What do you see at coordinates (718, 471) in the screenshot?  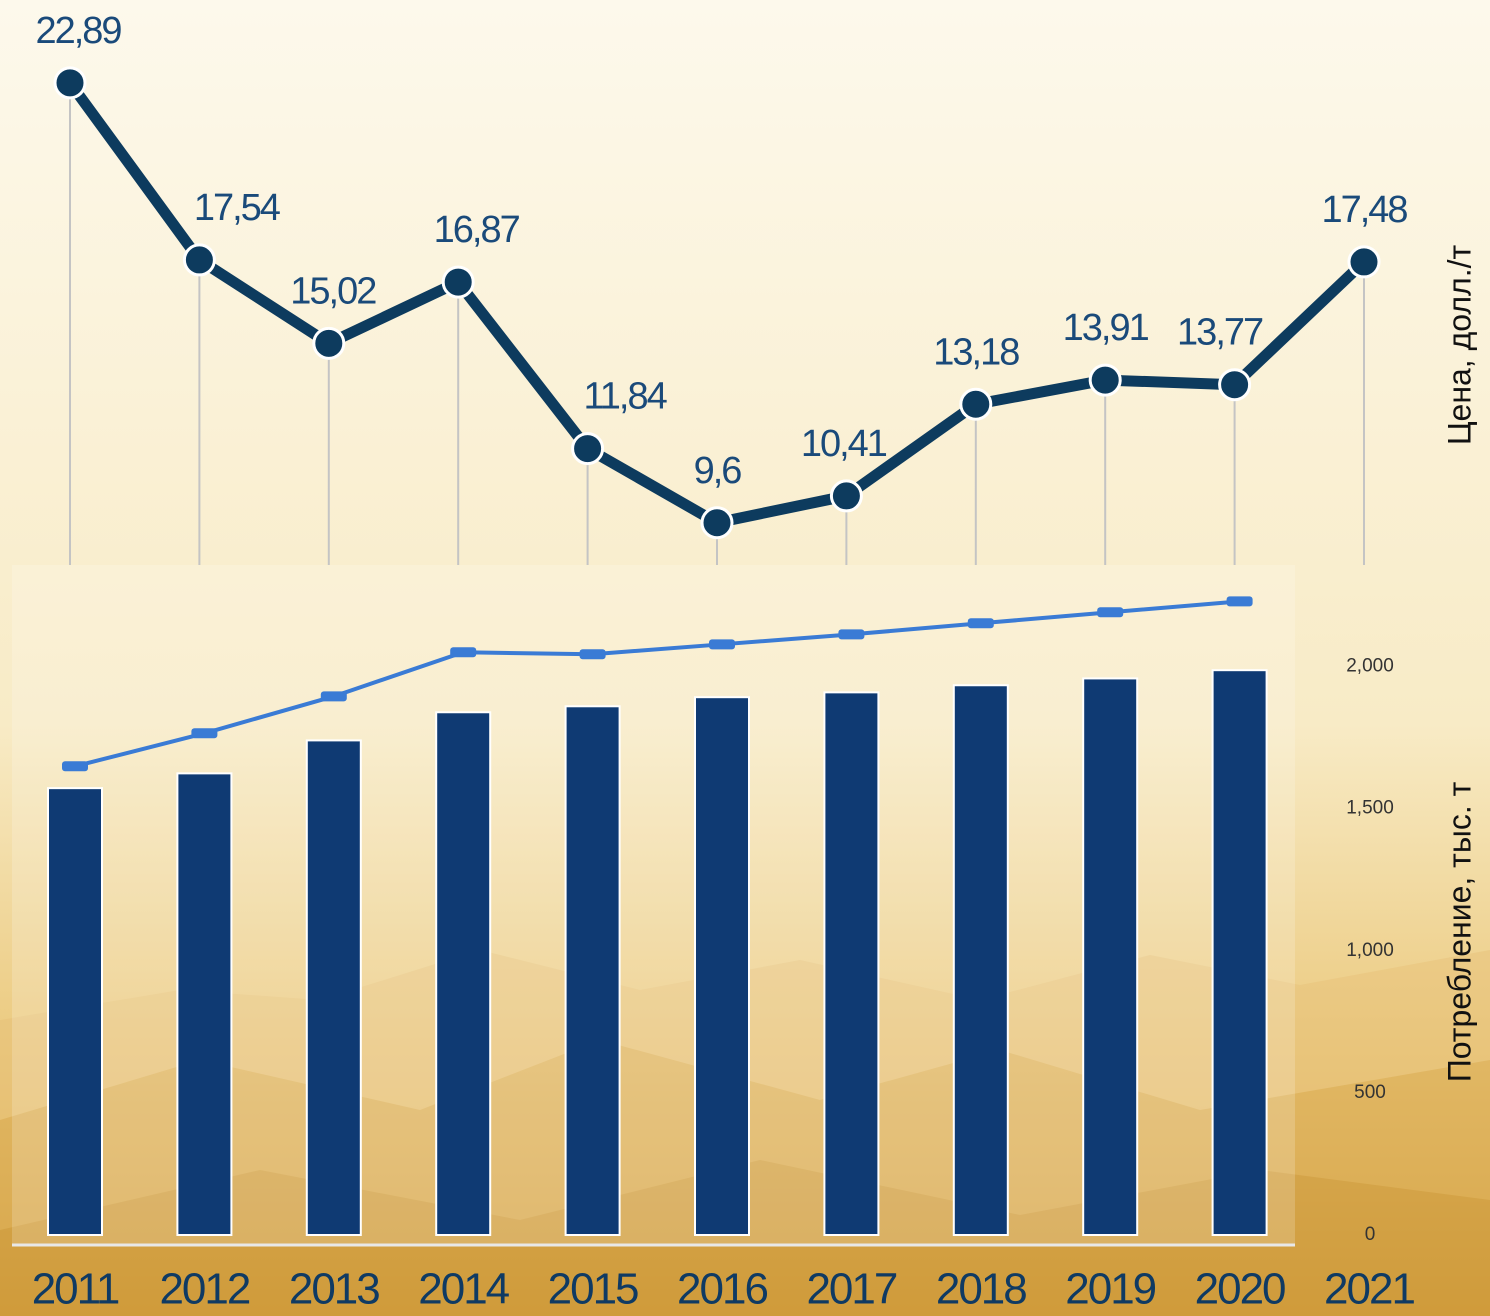 I see `value-label: 9,6` at bounding box center [718, 471].